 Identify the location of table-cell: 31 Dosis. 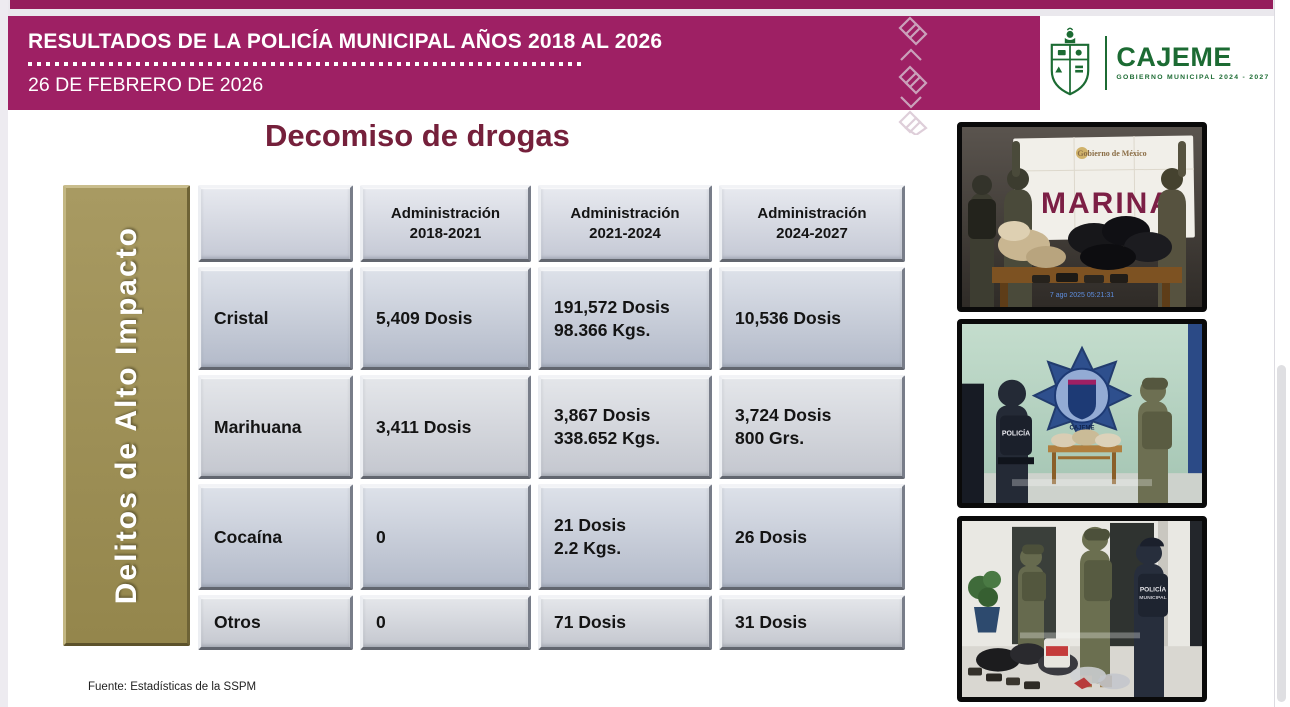
(812, 622).